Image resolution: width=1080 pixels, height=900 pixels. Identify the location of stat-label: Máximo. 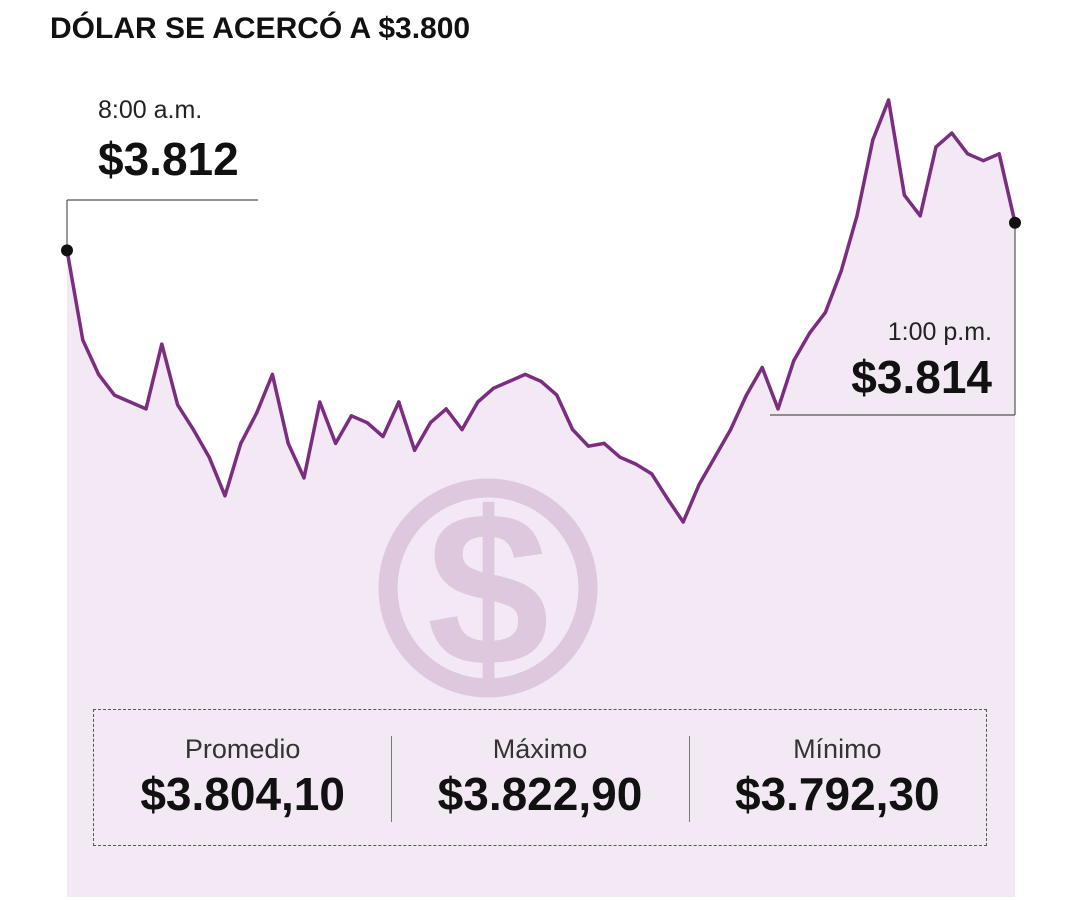
(540, 749).